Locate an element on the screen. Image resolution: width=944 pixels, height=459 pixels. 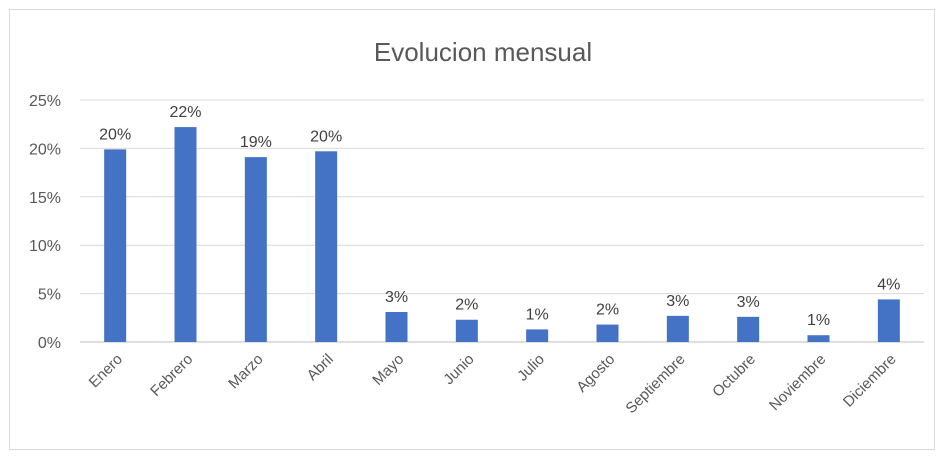
x-tick-label: Mayo is located at coordinates (388, 370).